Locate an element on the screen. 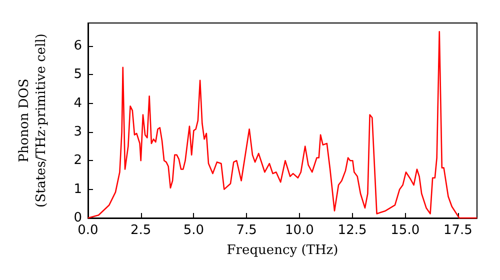 Image resolution: width=500 pixels, height=280 pixels. x-axis-title: Frequency (THz) is located at coordinates (282, 250).